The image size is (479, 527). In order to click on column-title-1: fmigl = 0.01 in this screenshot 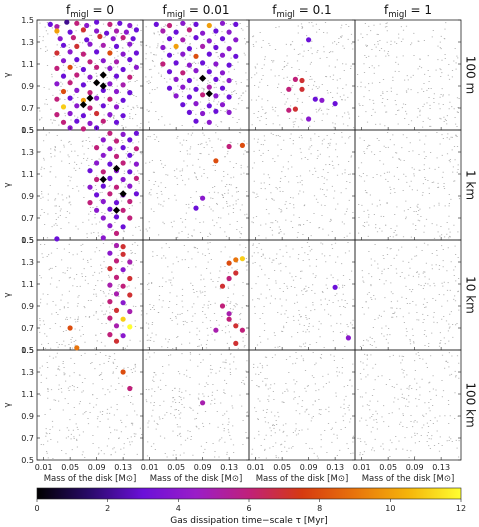, I will do `click(195, 11)`.